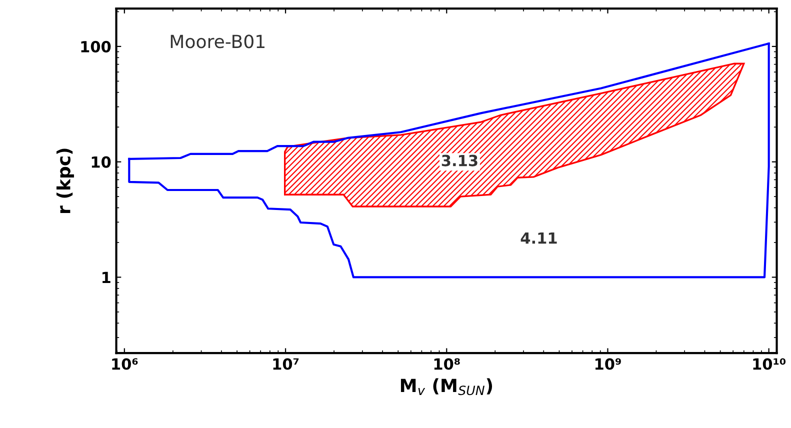 The width and height of the screenshot is (791, 428). What do you see at coordinates (286, 364) in the screenshot?
I see `x-tick-label: 10⁷` at bounding box center [286, 364].